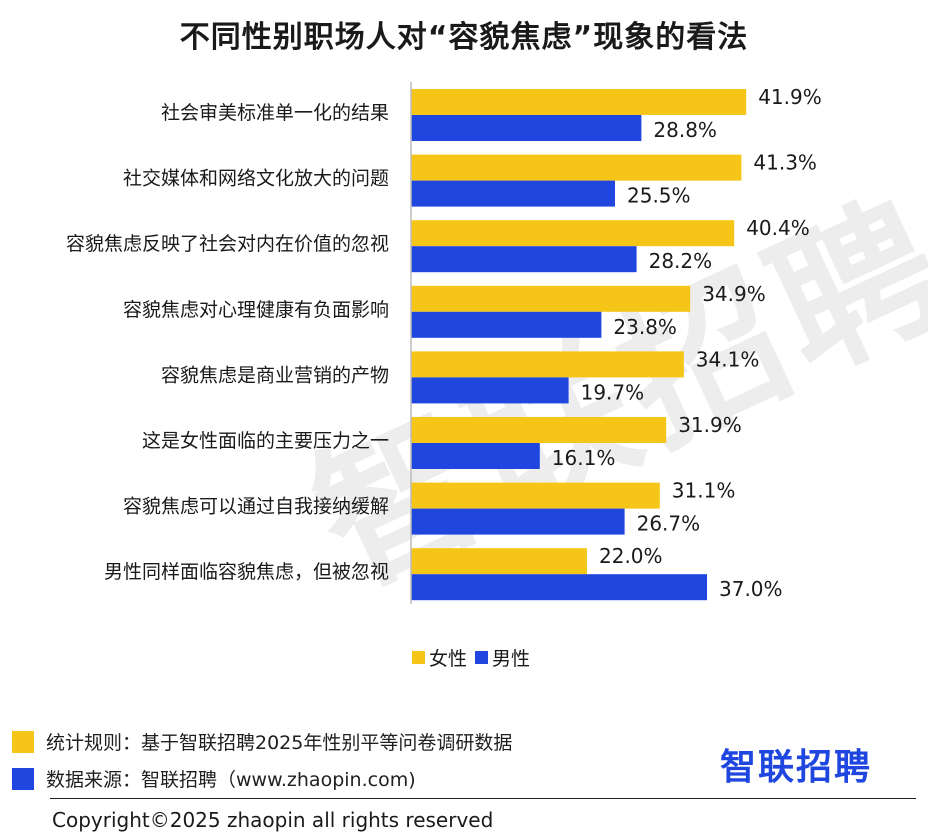  Describe the element at coordinates (645, 327) in the screenshot. I see `data-label-male: 23.8%` at that location.